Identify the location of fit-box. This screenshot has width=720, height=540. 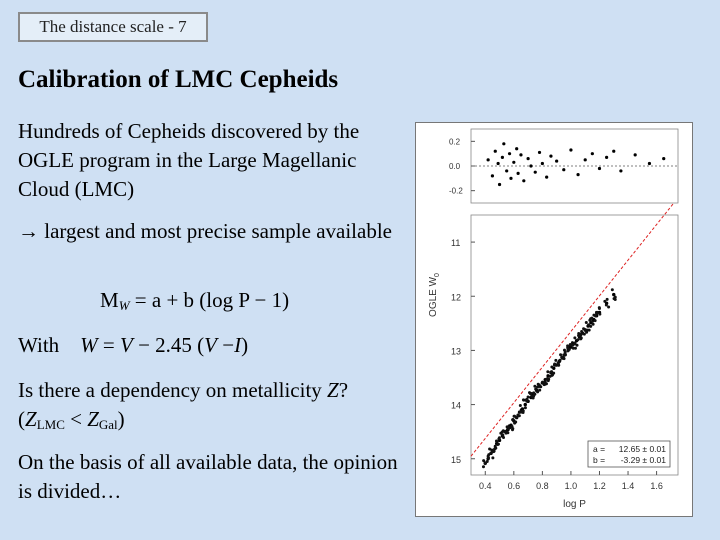
(629, 454).